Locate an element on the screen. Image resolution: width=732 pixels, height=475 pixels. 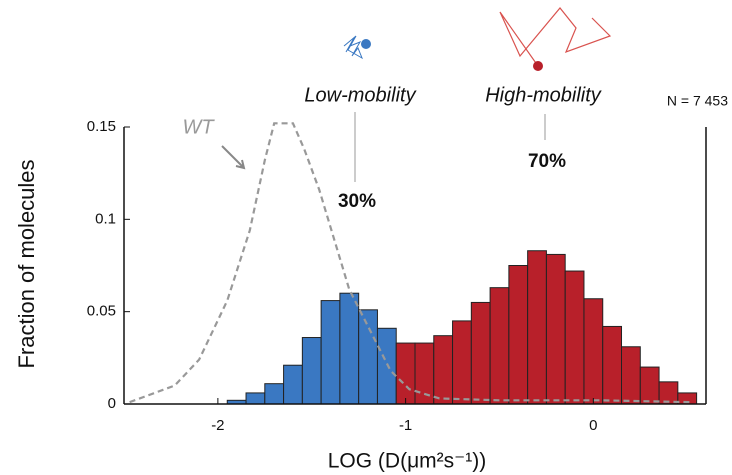
wt-label: WT is located at coordinates (198, 127).